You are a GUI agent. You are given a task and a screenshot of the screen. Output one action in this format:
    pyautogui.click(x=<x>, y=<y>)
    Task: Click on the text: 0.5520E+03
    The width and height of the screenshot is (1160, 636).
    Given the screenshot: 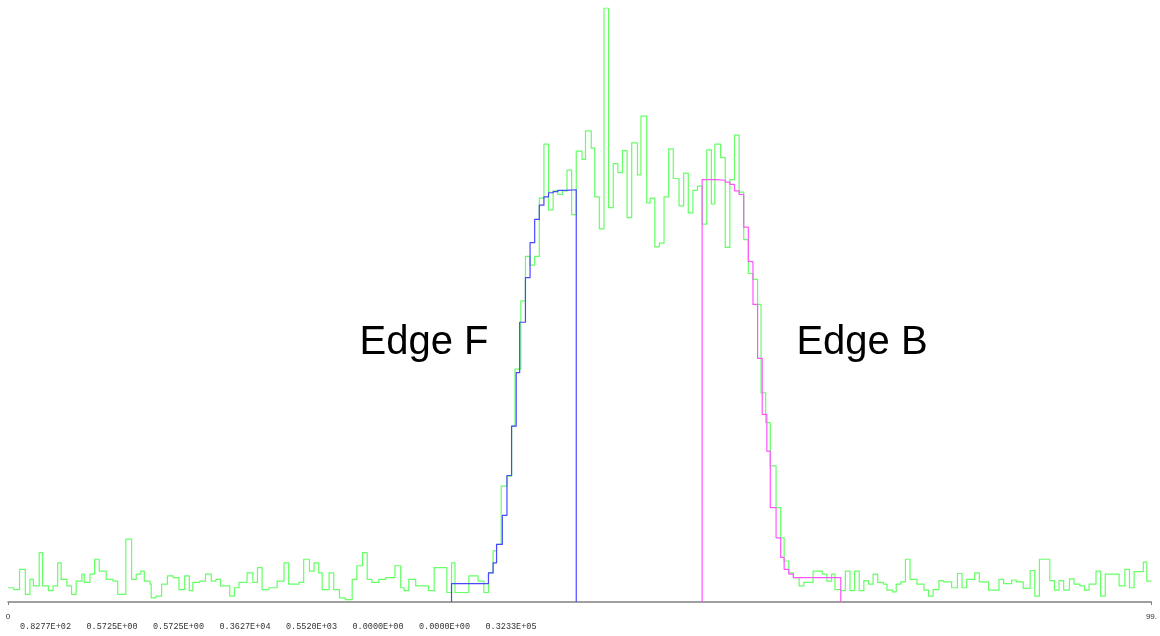 What is the action you would take?
    pyautogui.click(x=312, y=626)
    